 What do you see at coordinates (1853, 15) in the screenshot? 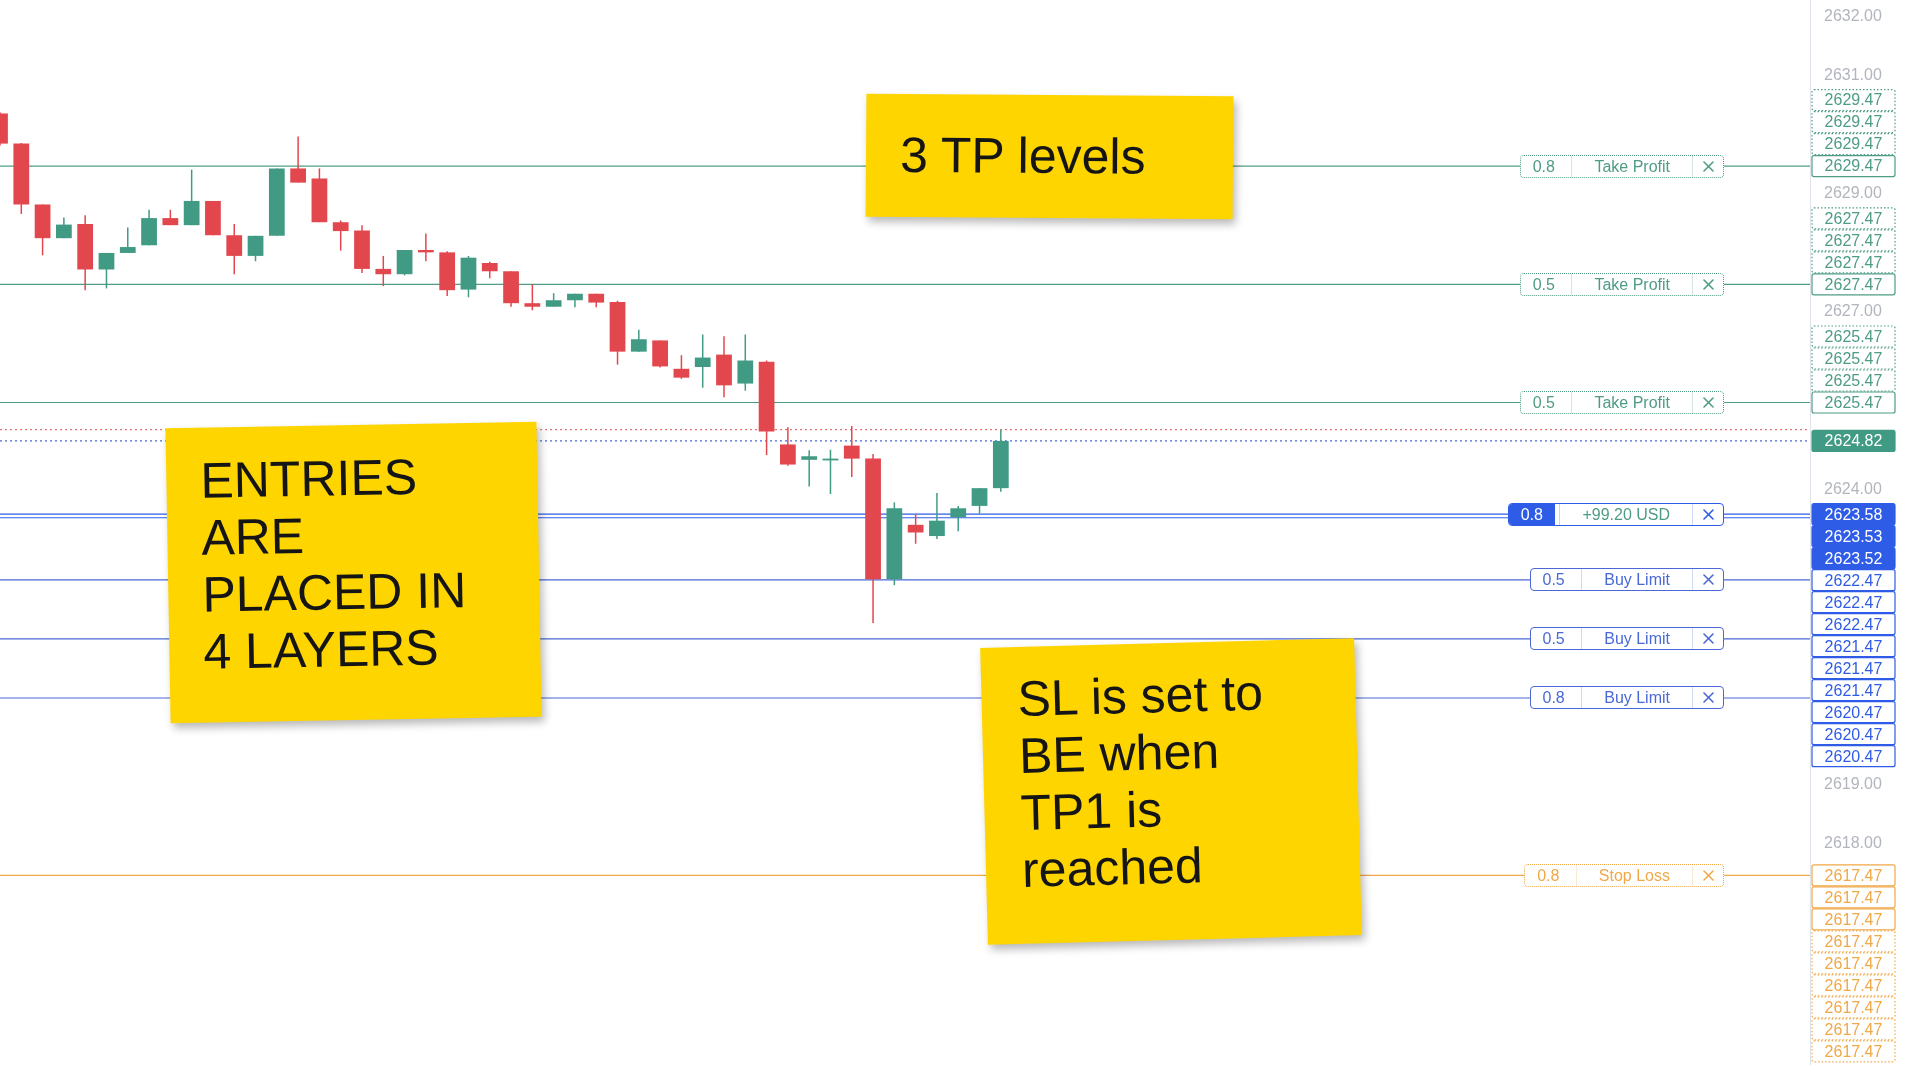
I see `y-tick-label: 2632.00` at bounding box center [1853, 15].